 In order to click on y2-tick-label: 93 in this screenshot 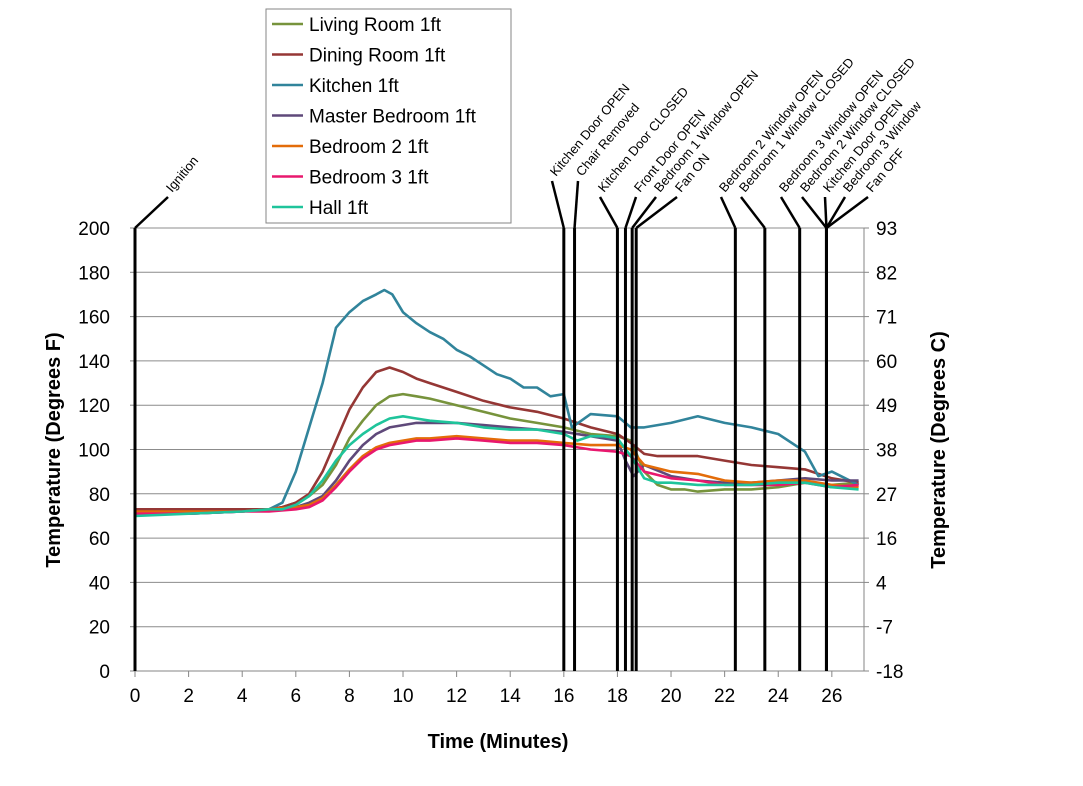, I will do `click(886, 229)`.